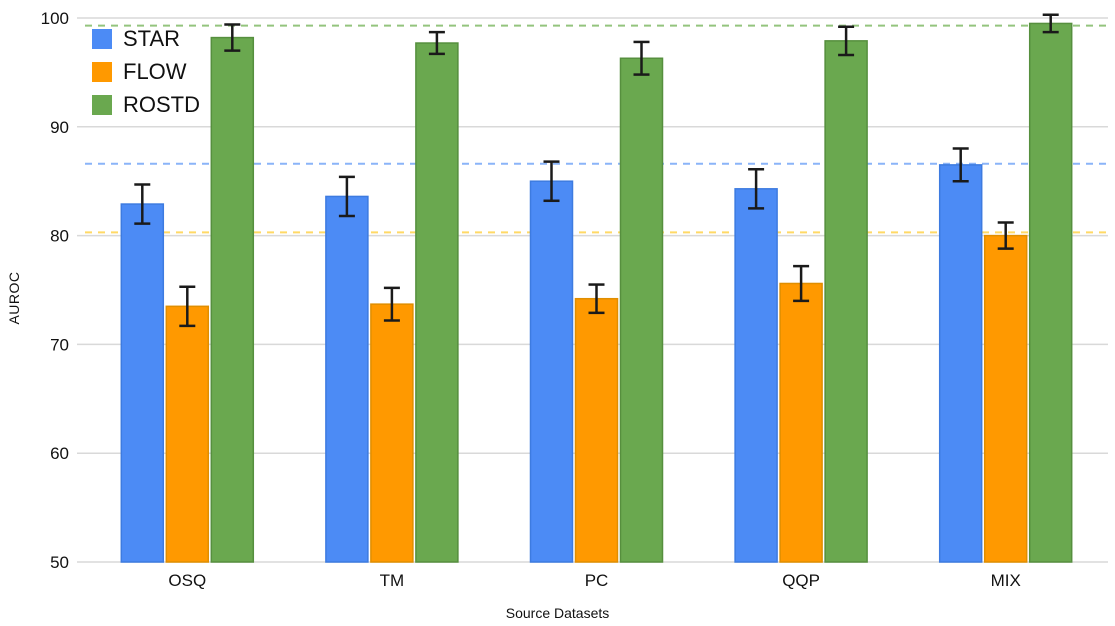 The image size is (1115, 626). I want to click on bar-rostd-osq, so click(232, 299).